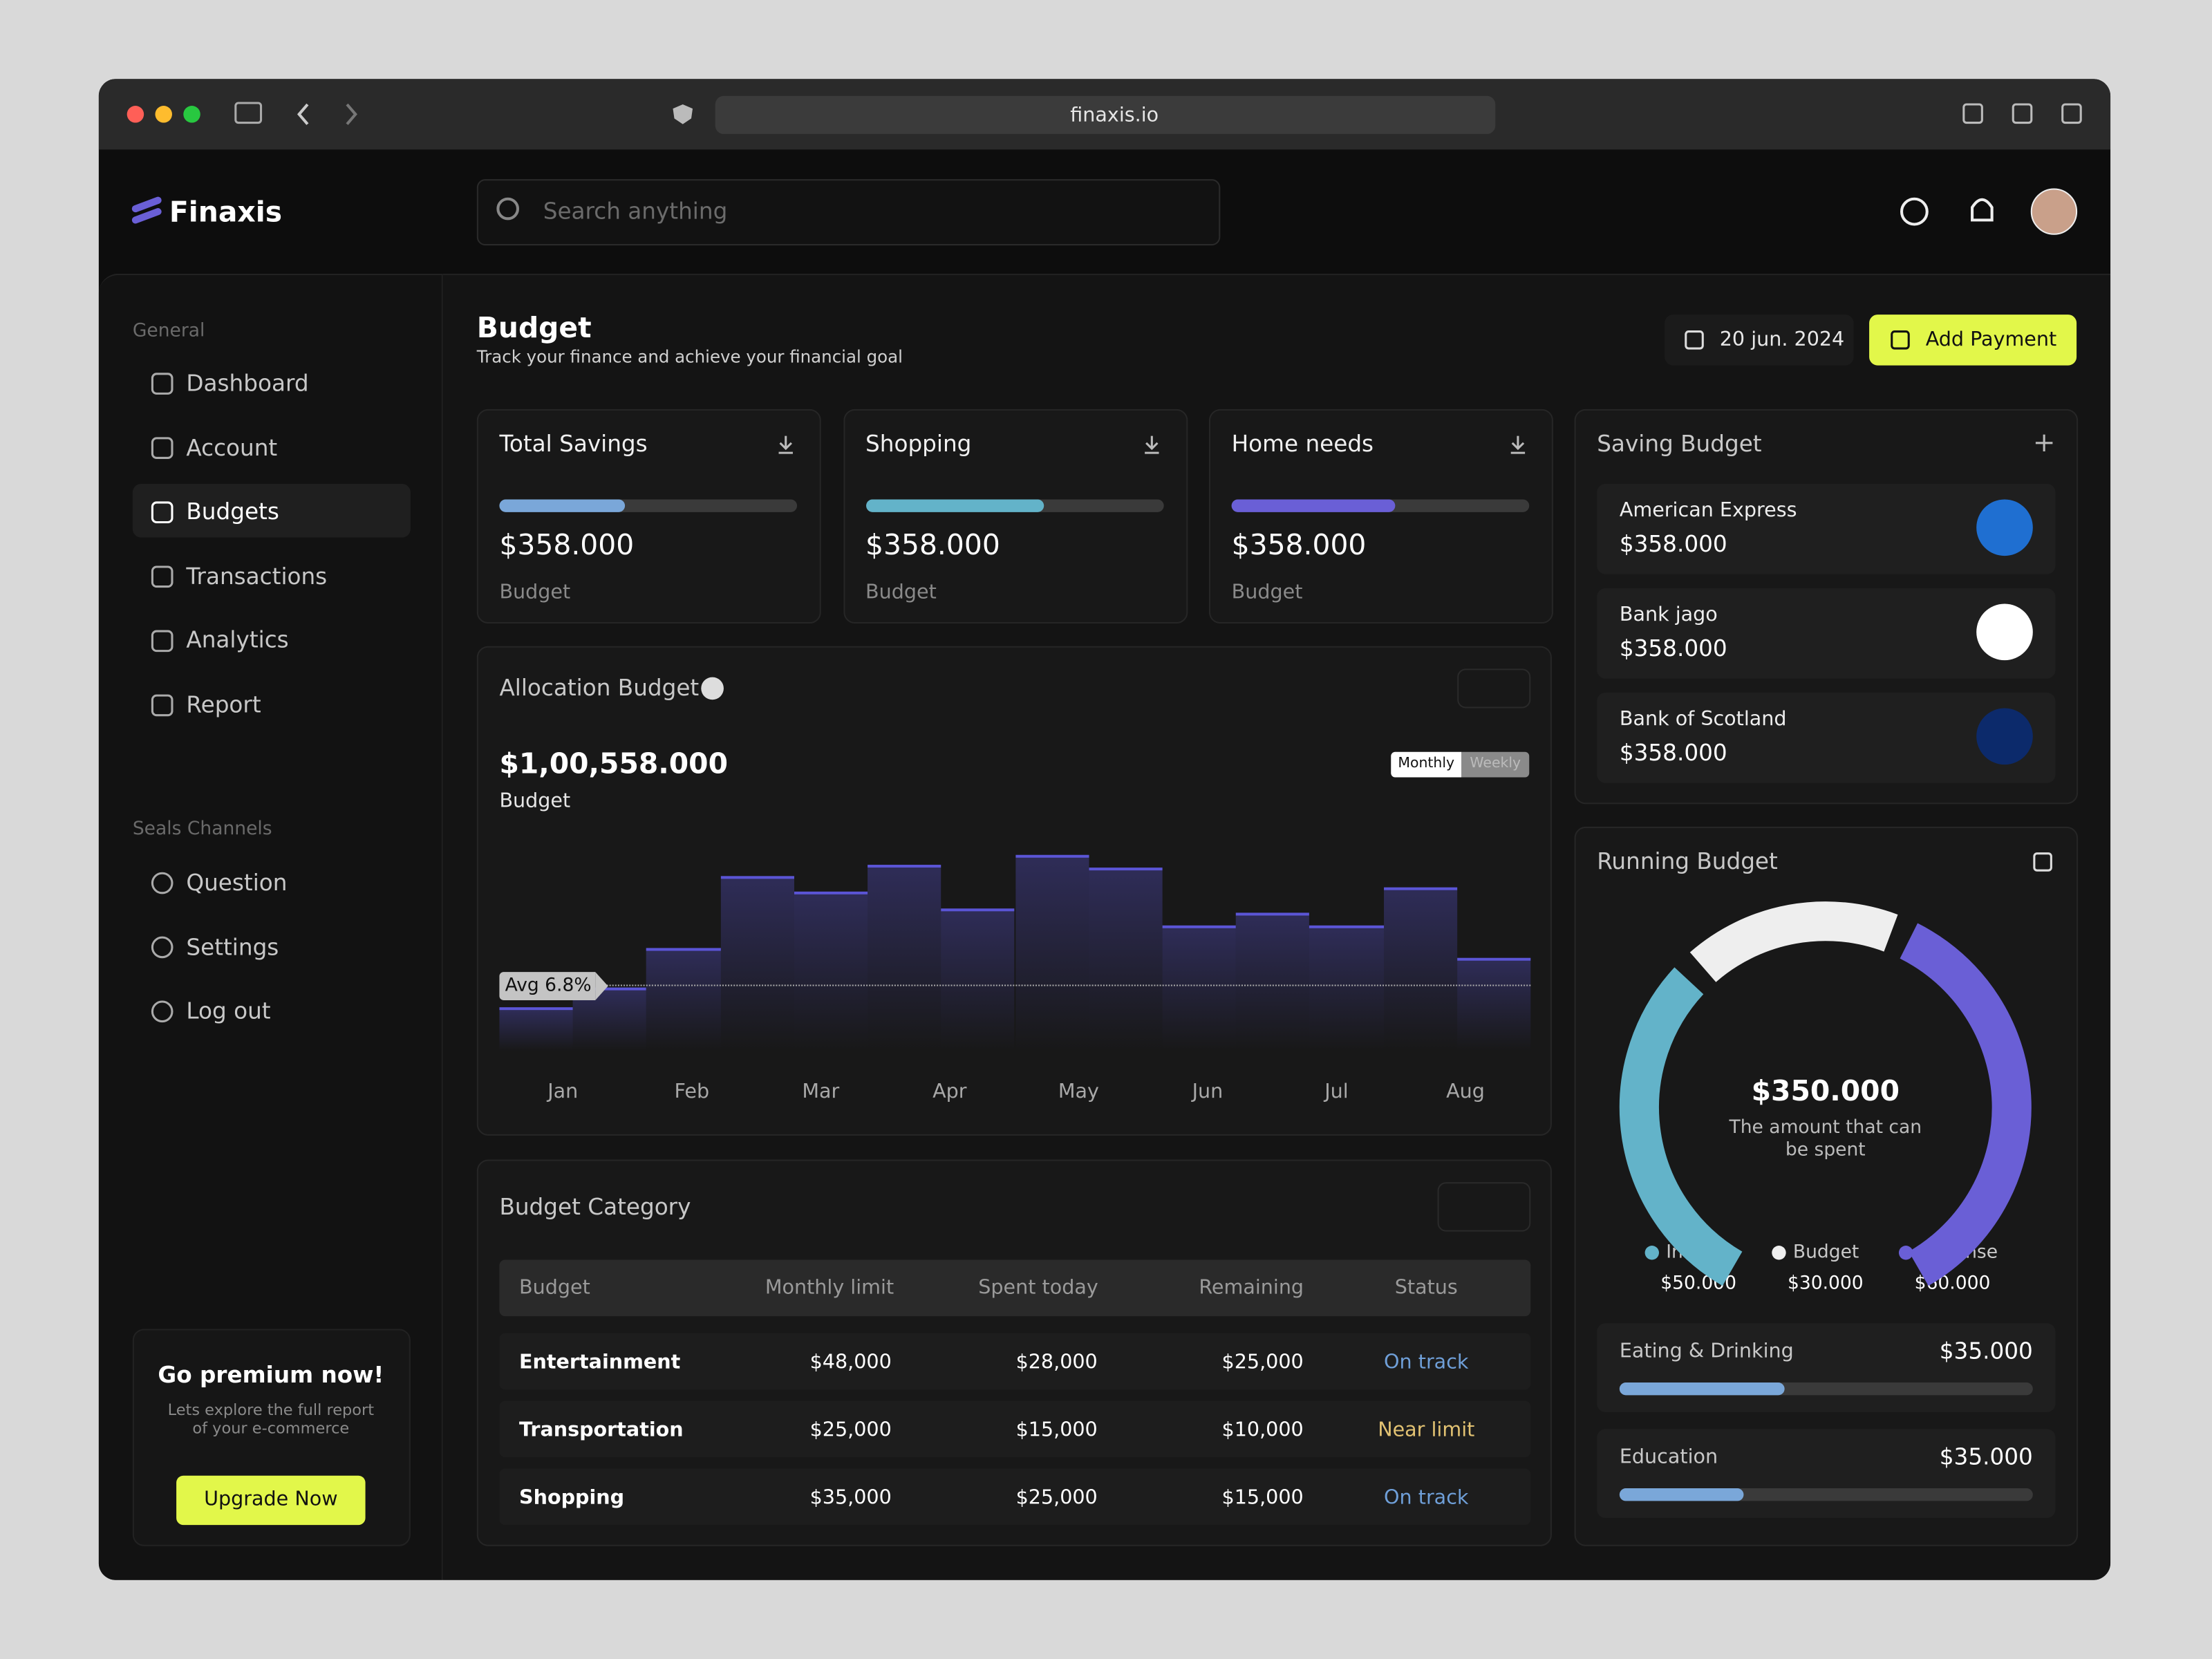 The height and width of the screenshot is (1659, 2212). I want to click on avg-line, so click(1068, 985).